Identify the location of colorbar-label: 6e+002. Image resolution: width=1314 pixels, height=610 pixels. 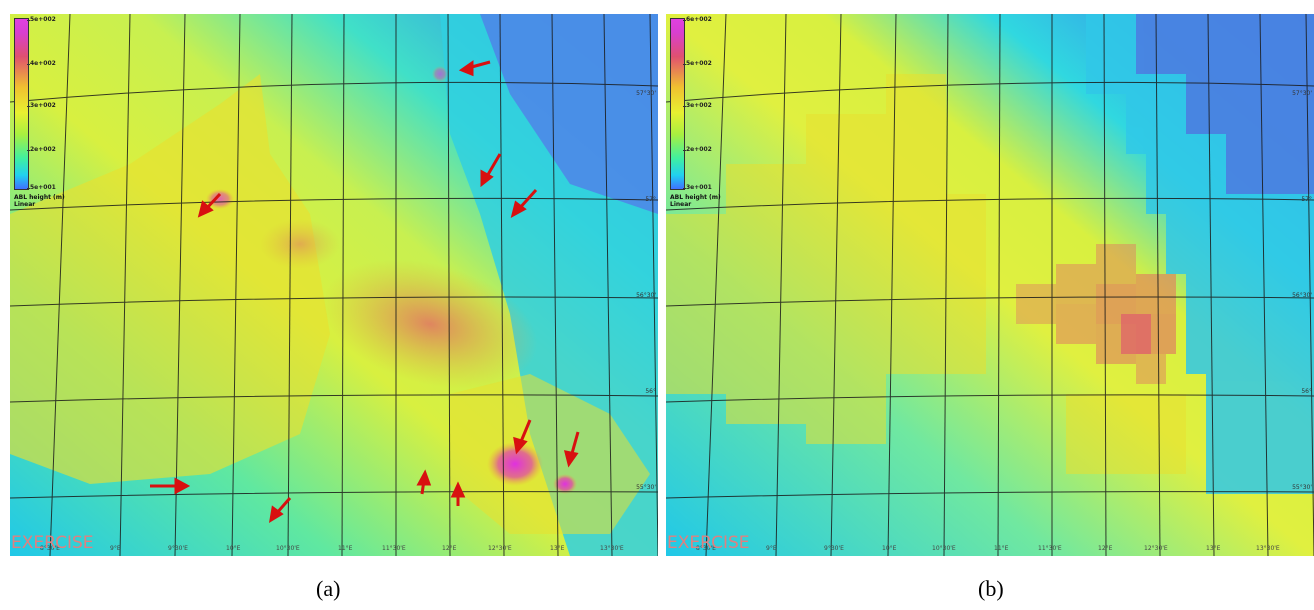
(699, 19).